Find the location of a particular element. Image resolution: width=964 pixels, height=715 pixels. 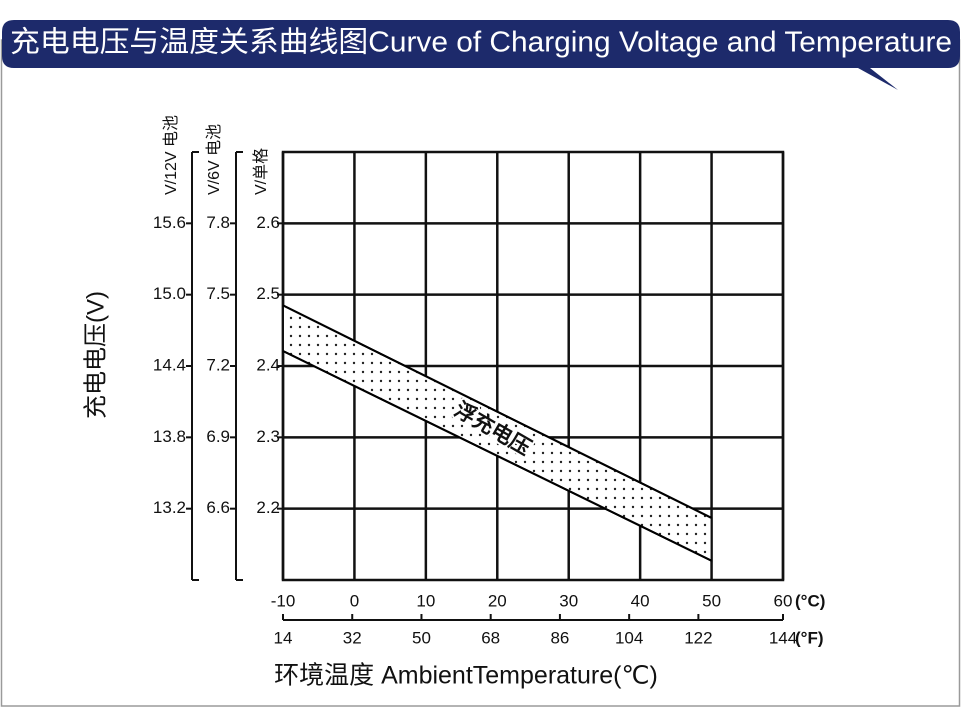

y-tick-label: 7.8 is located at coordinates (218, 222).